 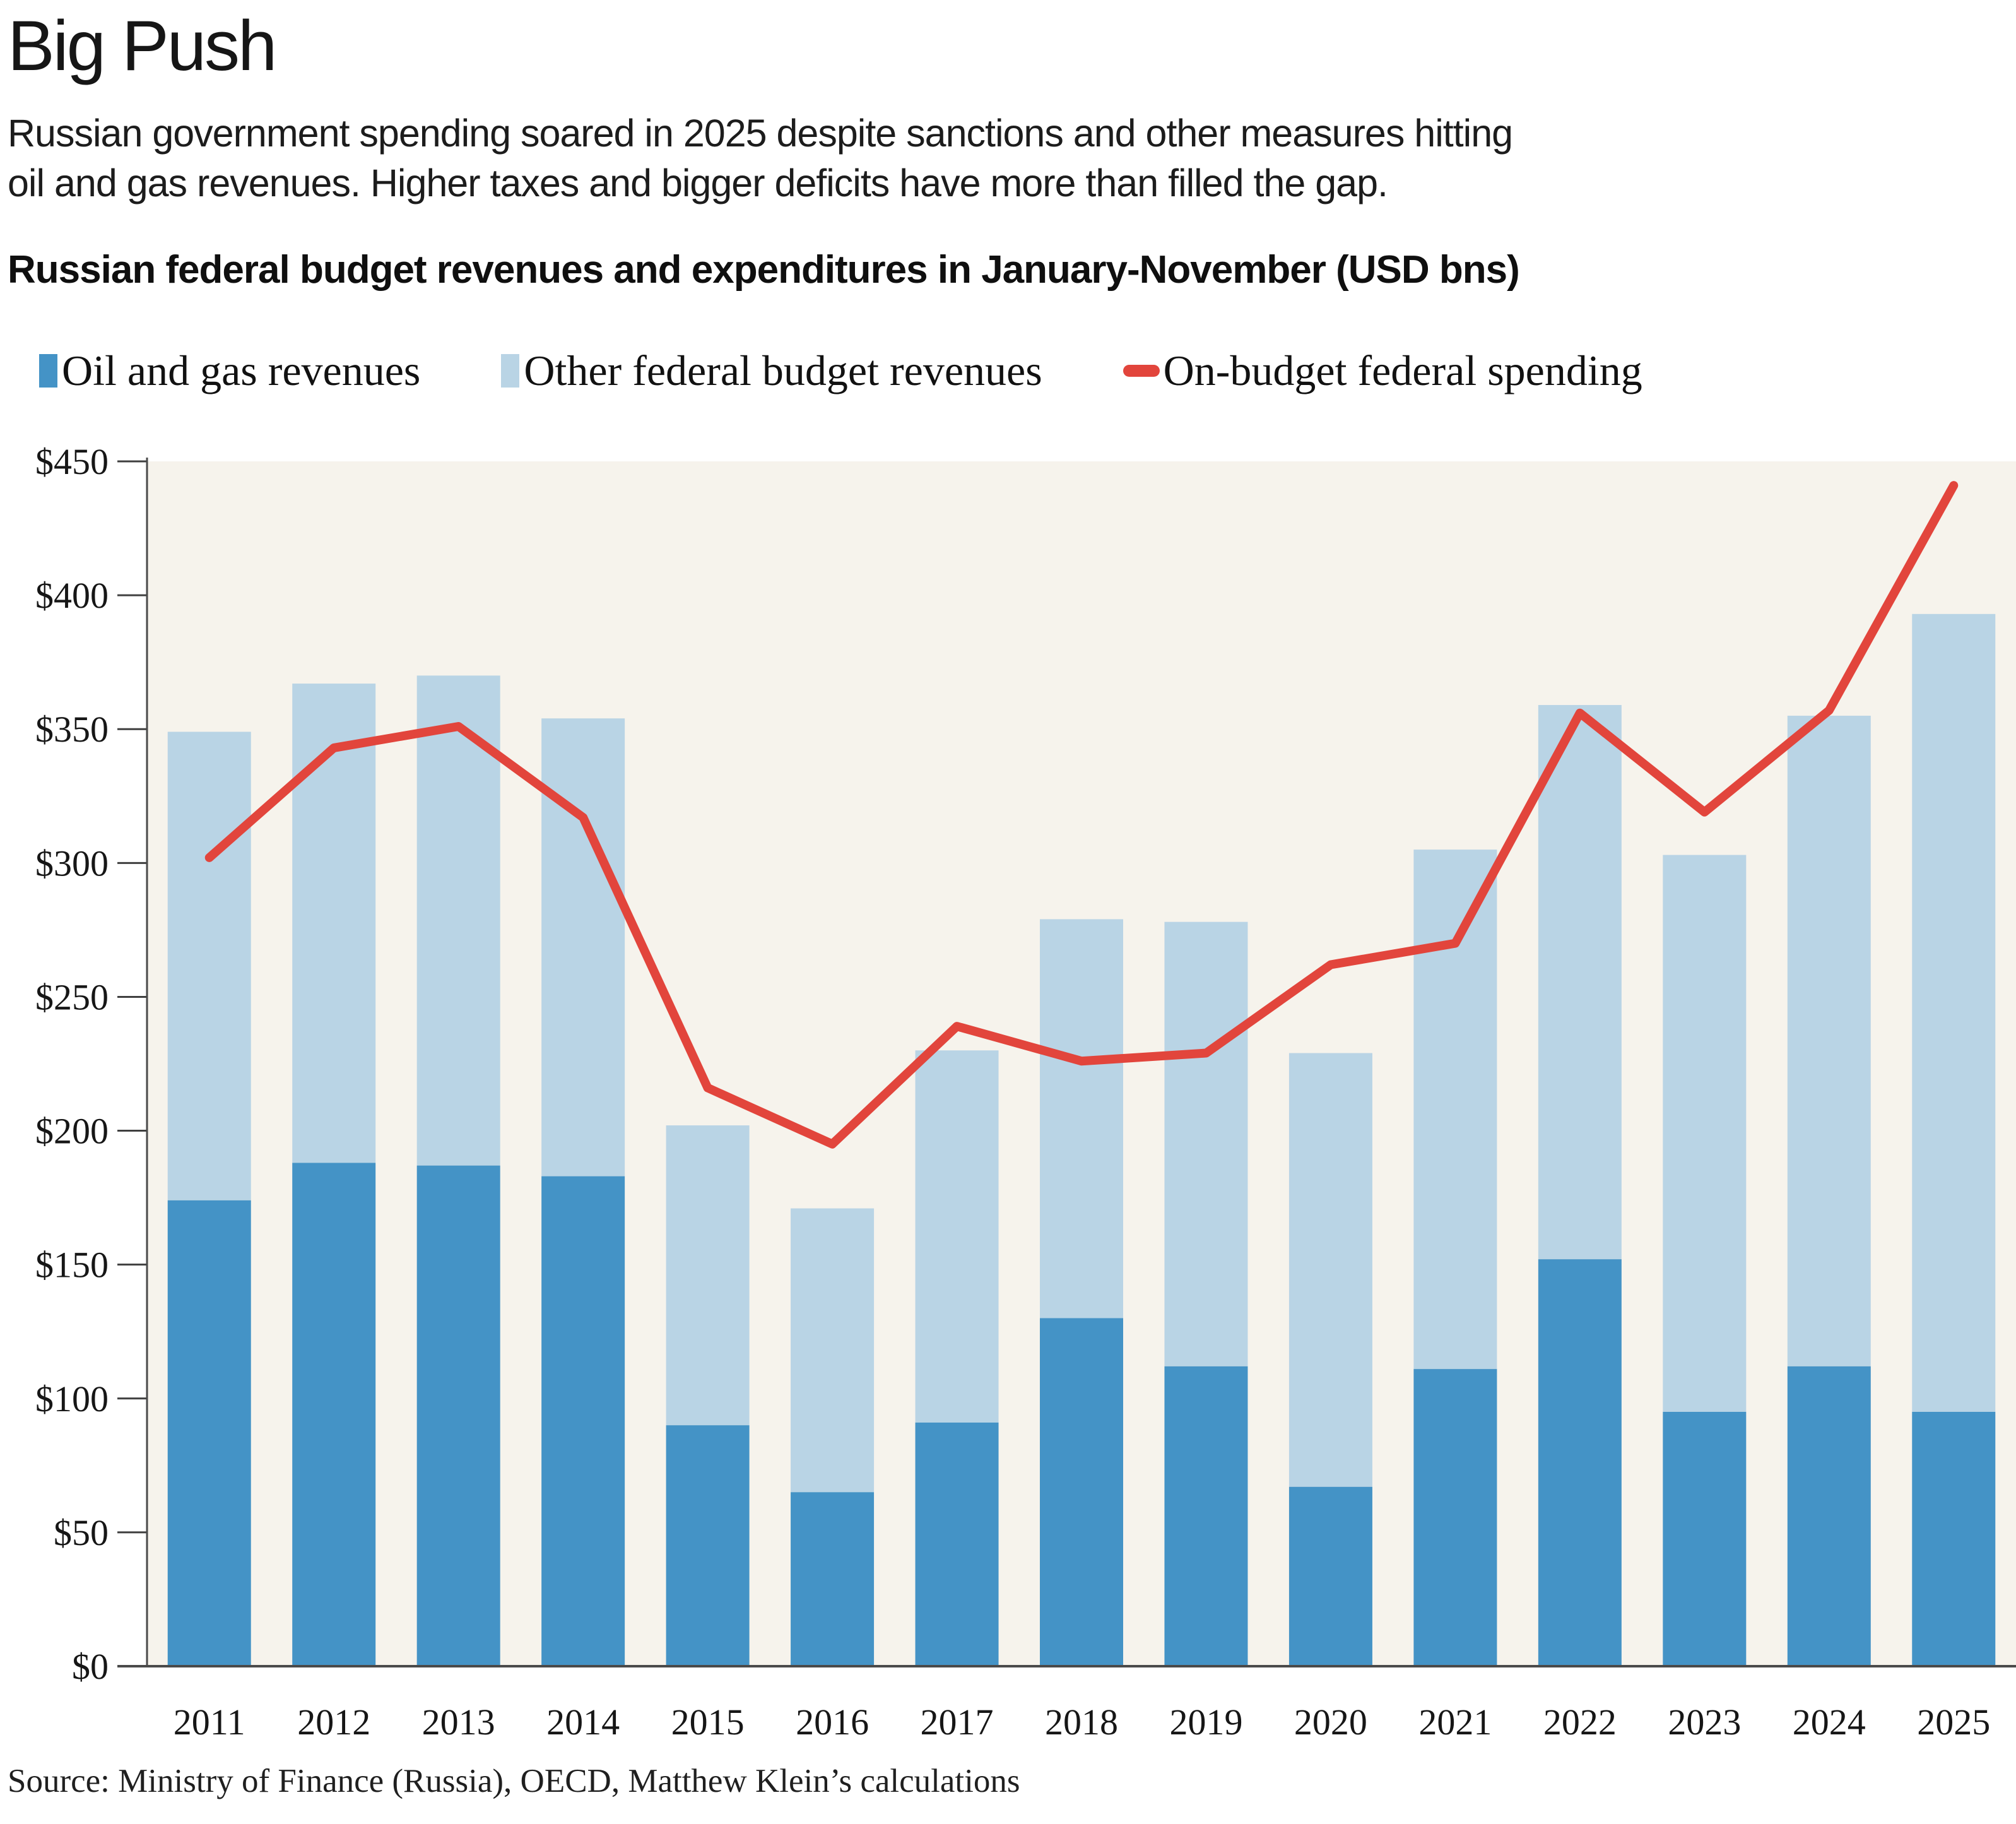 What do you see at coordinates (708, 1722) in the screenshot?
I see `x-axis-year-label: 2015` at bounding box center [708, 1722].